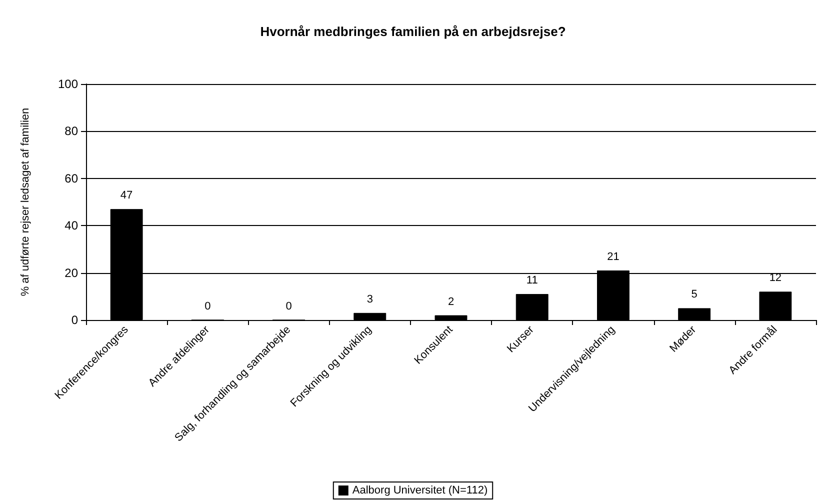 The width and height of the screenshot is (826, 503). I want to click on y-tick-label: 0, so click(74, 320).